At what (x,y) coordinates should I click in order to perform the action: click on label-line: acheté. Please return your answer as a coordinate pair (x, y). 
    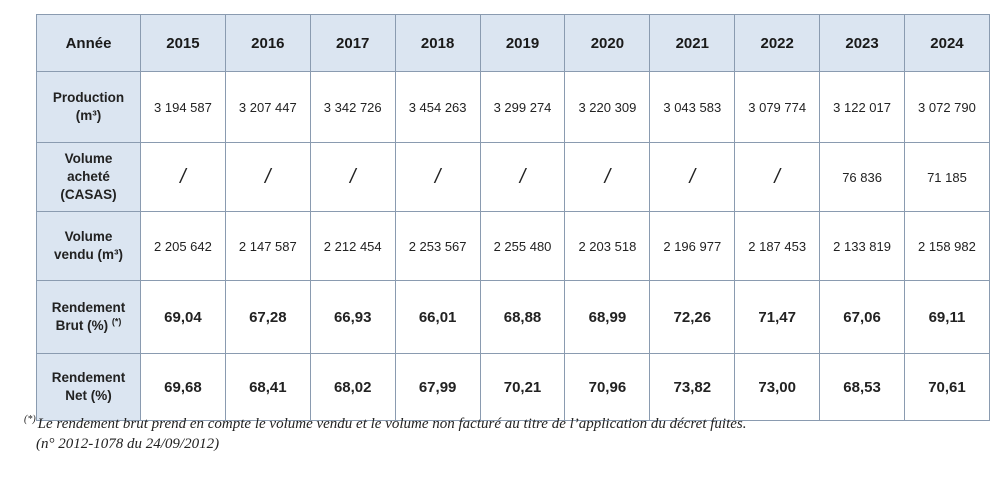
    Looking at the image, I should click on (88, 176).